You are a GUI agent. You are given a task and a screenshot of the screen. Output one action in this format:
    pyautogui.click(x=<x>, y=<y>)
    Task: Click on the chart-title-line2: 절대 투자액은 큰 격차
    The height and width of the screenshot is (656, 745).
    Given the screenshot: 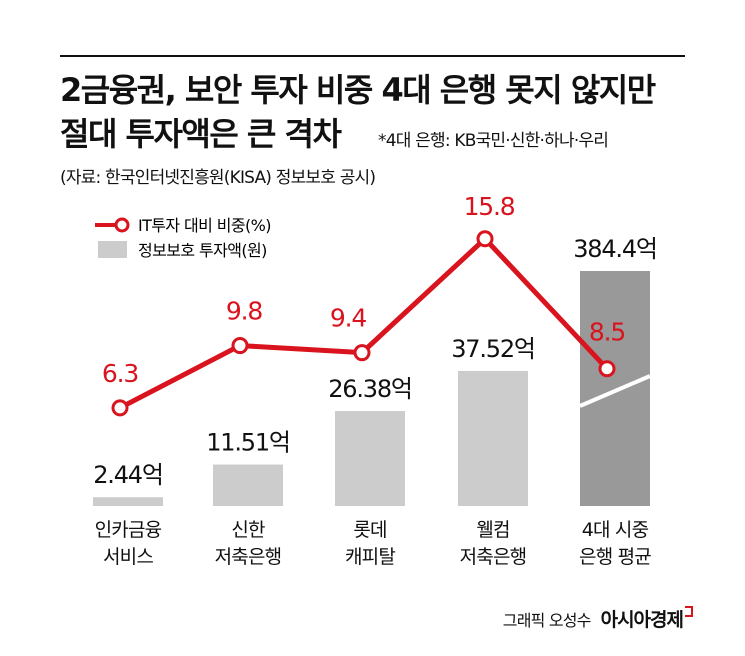 What is the action you would take?
    pyautogui.click(x=201, y=134)
    